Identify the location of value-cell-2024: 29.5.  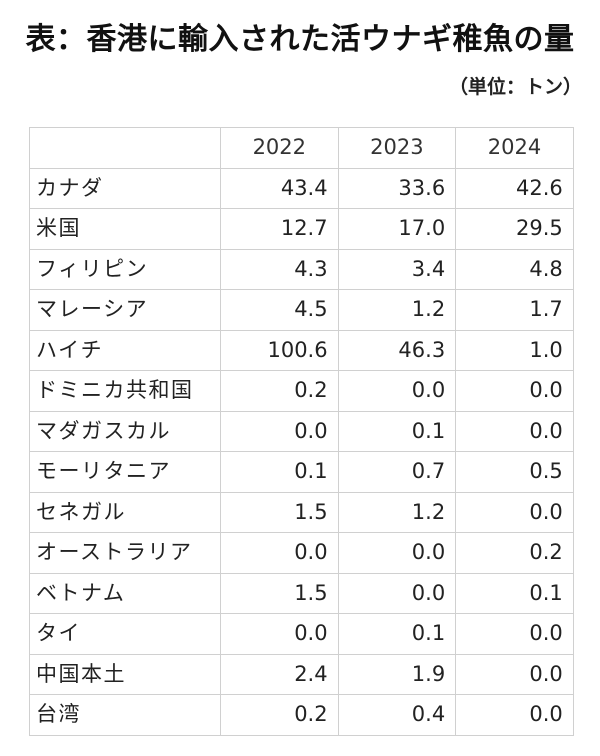
(514, 229).